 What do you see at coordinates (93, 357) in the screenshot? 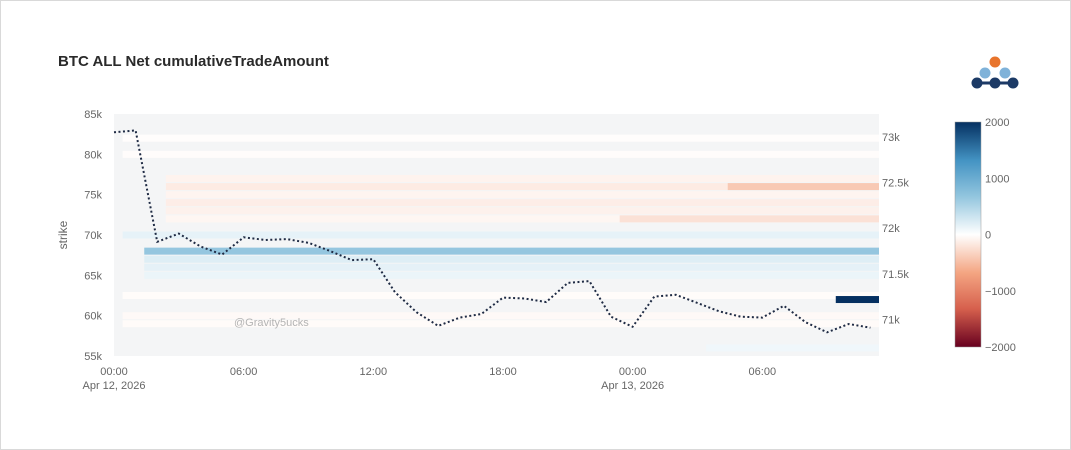
I see `y-tick-label: 55k` at bounding box center [93, 357].